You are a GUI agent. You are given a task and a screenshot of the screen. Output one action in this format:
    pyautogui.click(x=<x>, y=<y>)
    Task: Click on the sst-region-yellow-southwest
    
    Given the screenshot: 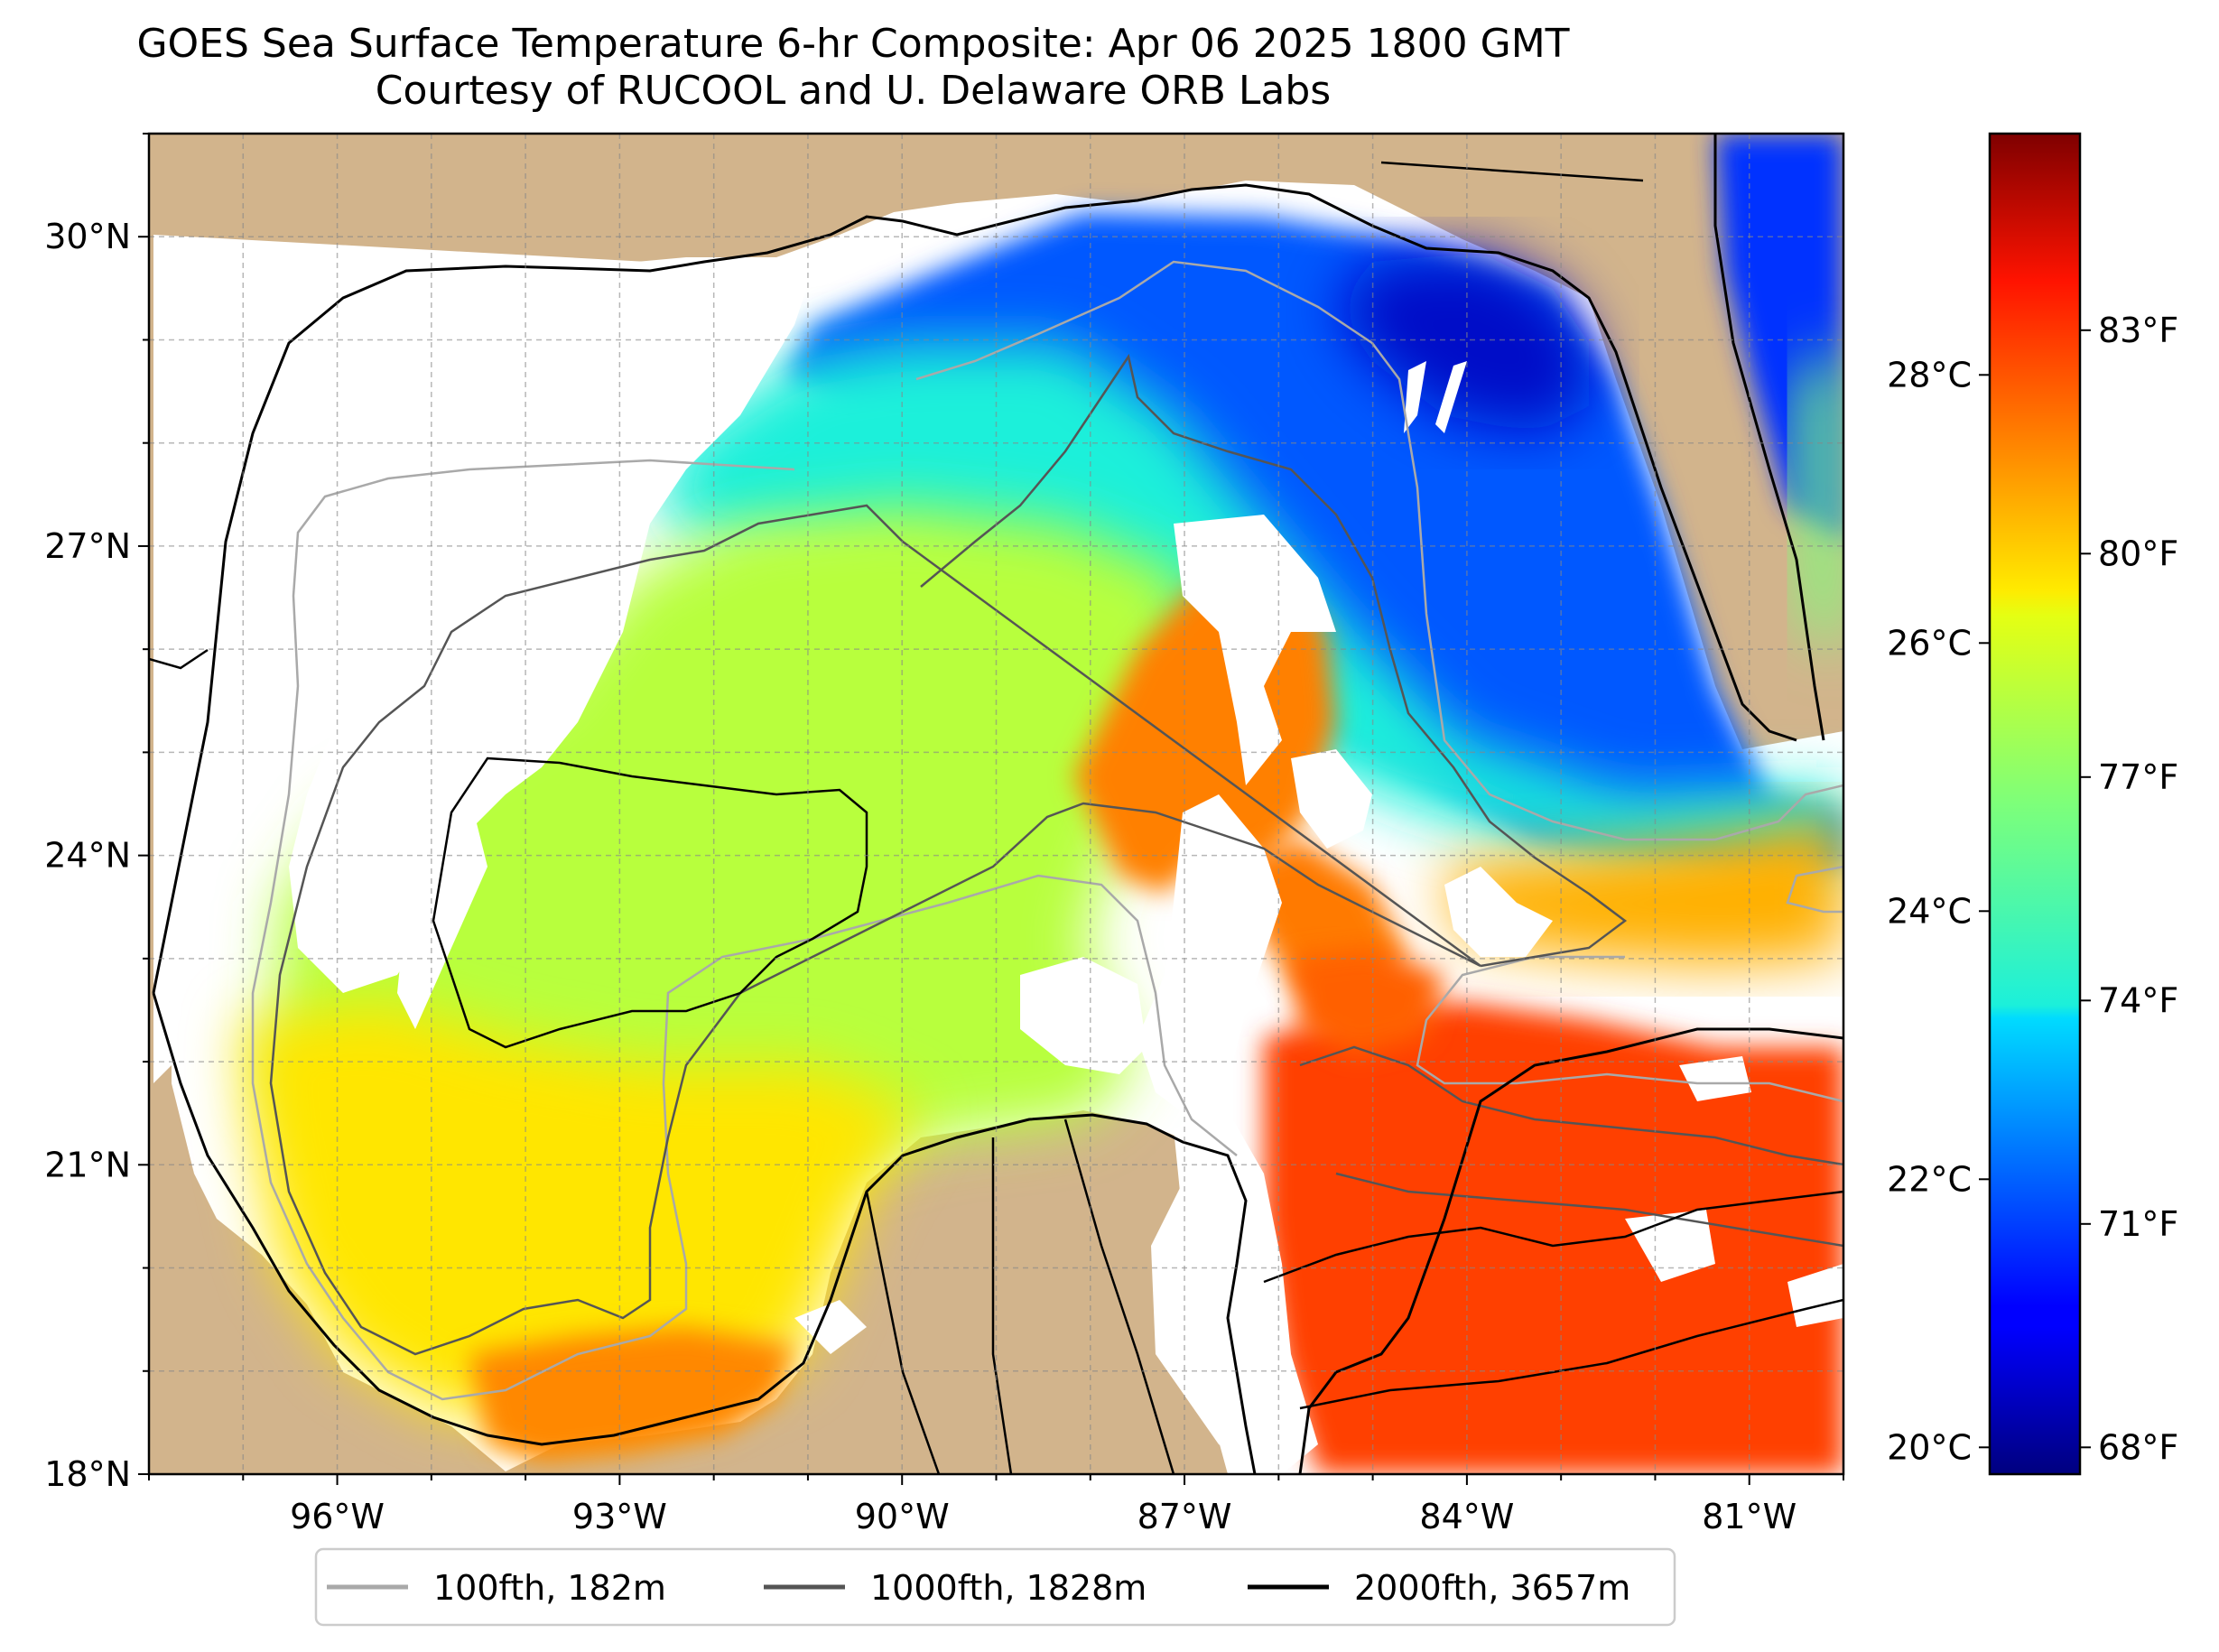 What is the action you would take?
    pyautogui.click(x=582, y=1214)
    